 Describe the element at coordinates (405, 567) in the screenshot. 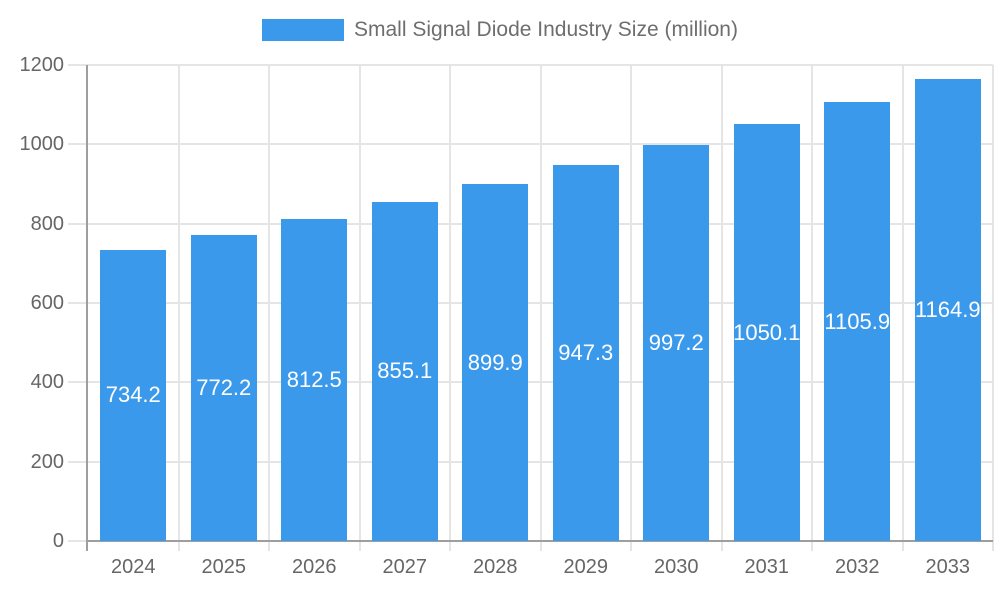

I see `x-tick-label: 2027` at that location.